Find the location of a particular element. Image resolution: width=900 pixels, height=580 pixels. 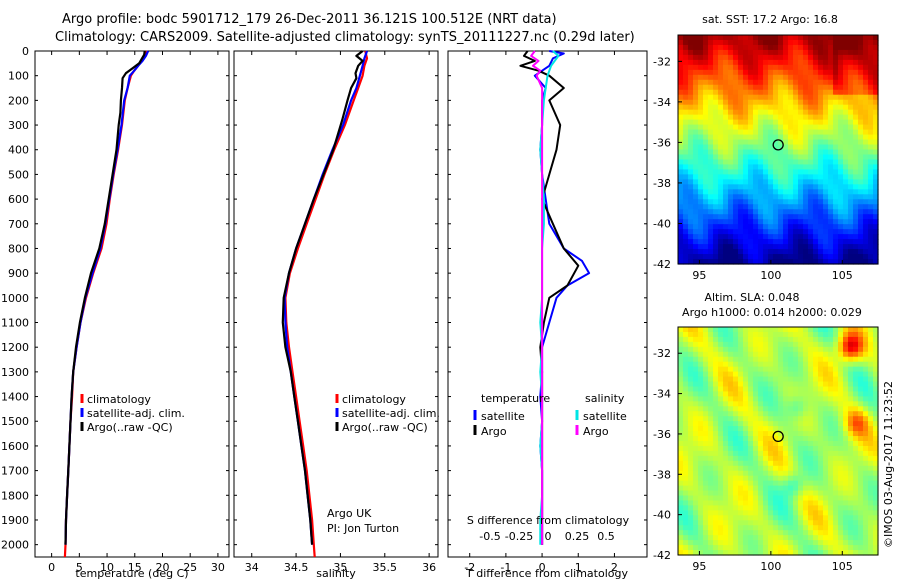

x-tick-label: 30 is located at coordinates (218, 567).